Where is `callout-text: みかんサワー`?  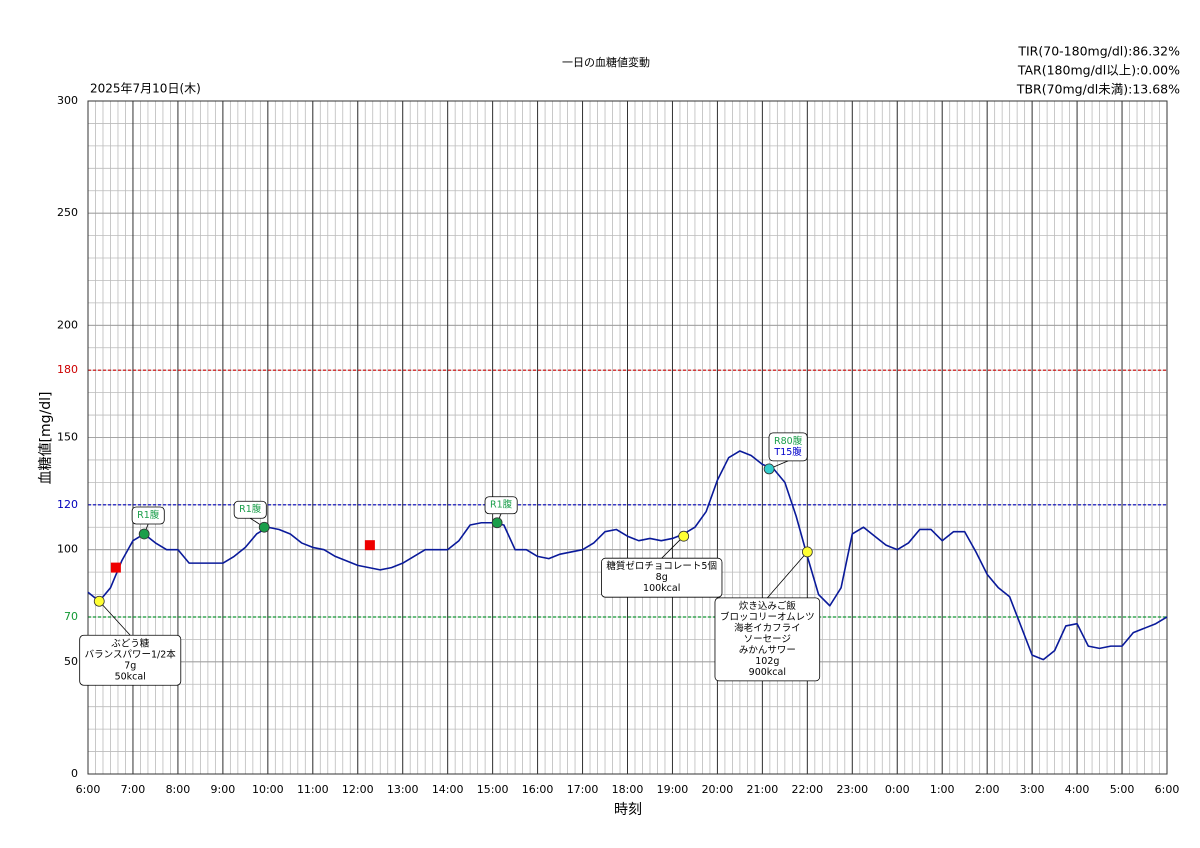 callout-text: みかんサワー is located at coordinates (767, 650).